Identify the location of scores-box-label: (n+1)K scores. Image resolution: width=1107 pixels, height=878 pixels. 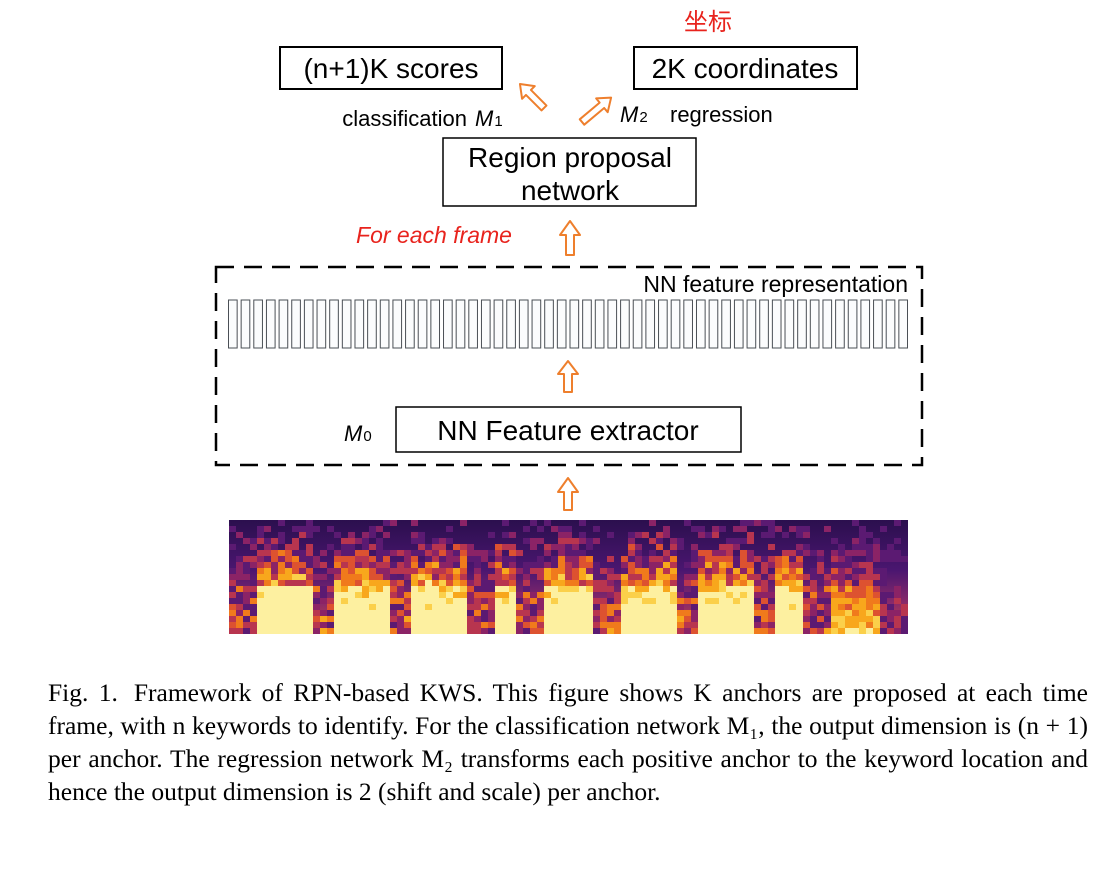
(390, 68).